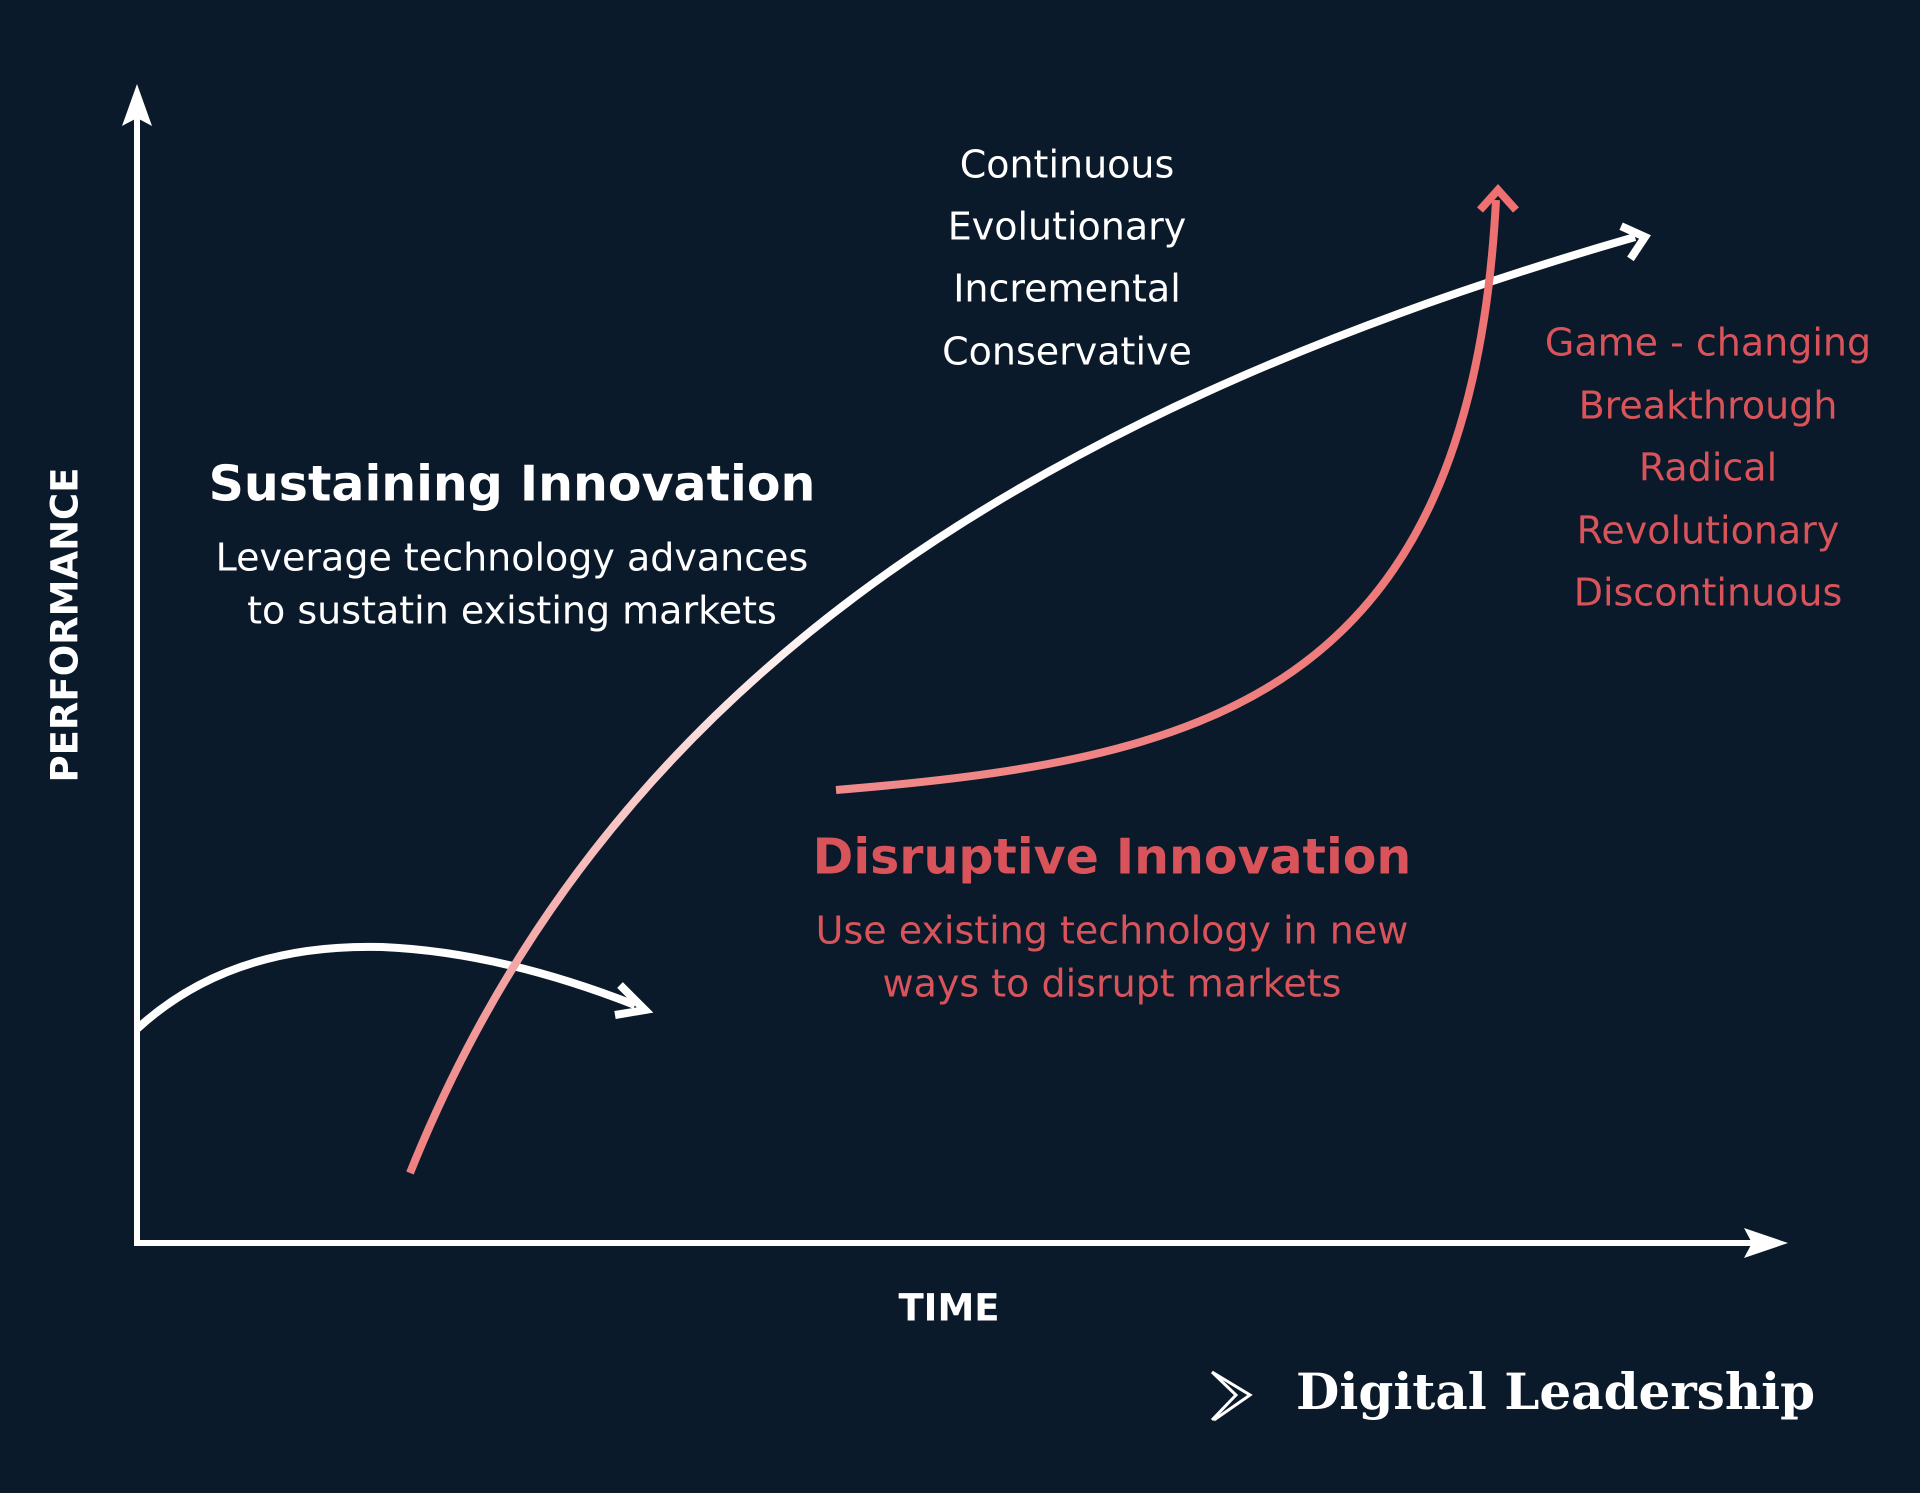 The width and height of the screenshot is (1920, 1493). Describe the element at coordinates (512, 611) in the screenshot. I see `sustaining-description: to sustatin existing markets` at that location.